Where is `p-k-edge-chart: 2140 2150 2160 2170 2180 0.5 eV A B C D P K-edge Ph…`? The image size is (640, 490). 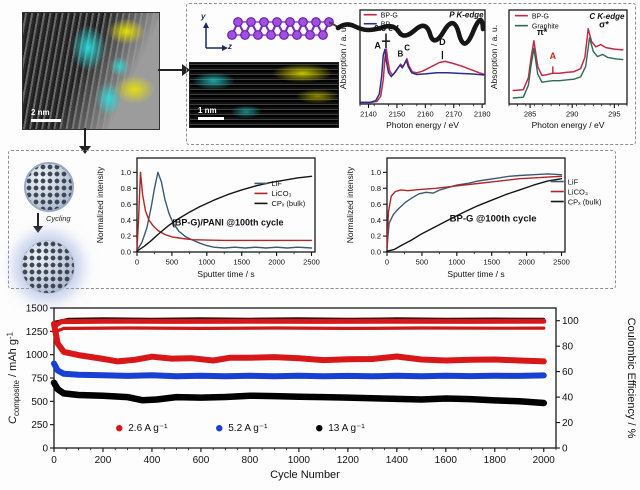
p-k-edge-chart: 2140 2150 2160 2170 2180 0.5 eV A B C D P K-edge Ph… is located at coordinates (414, 73).